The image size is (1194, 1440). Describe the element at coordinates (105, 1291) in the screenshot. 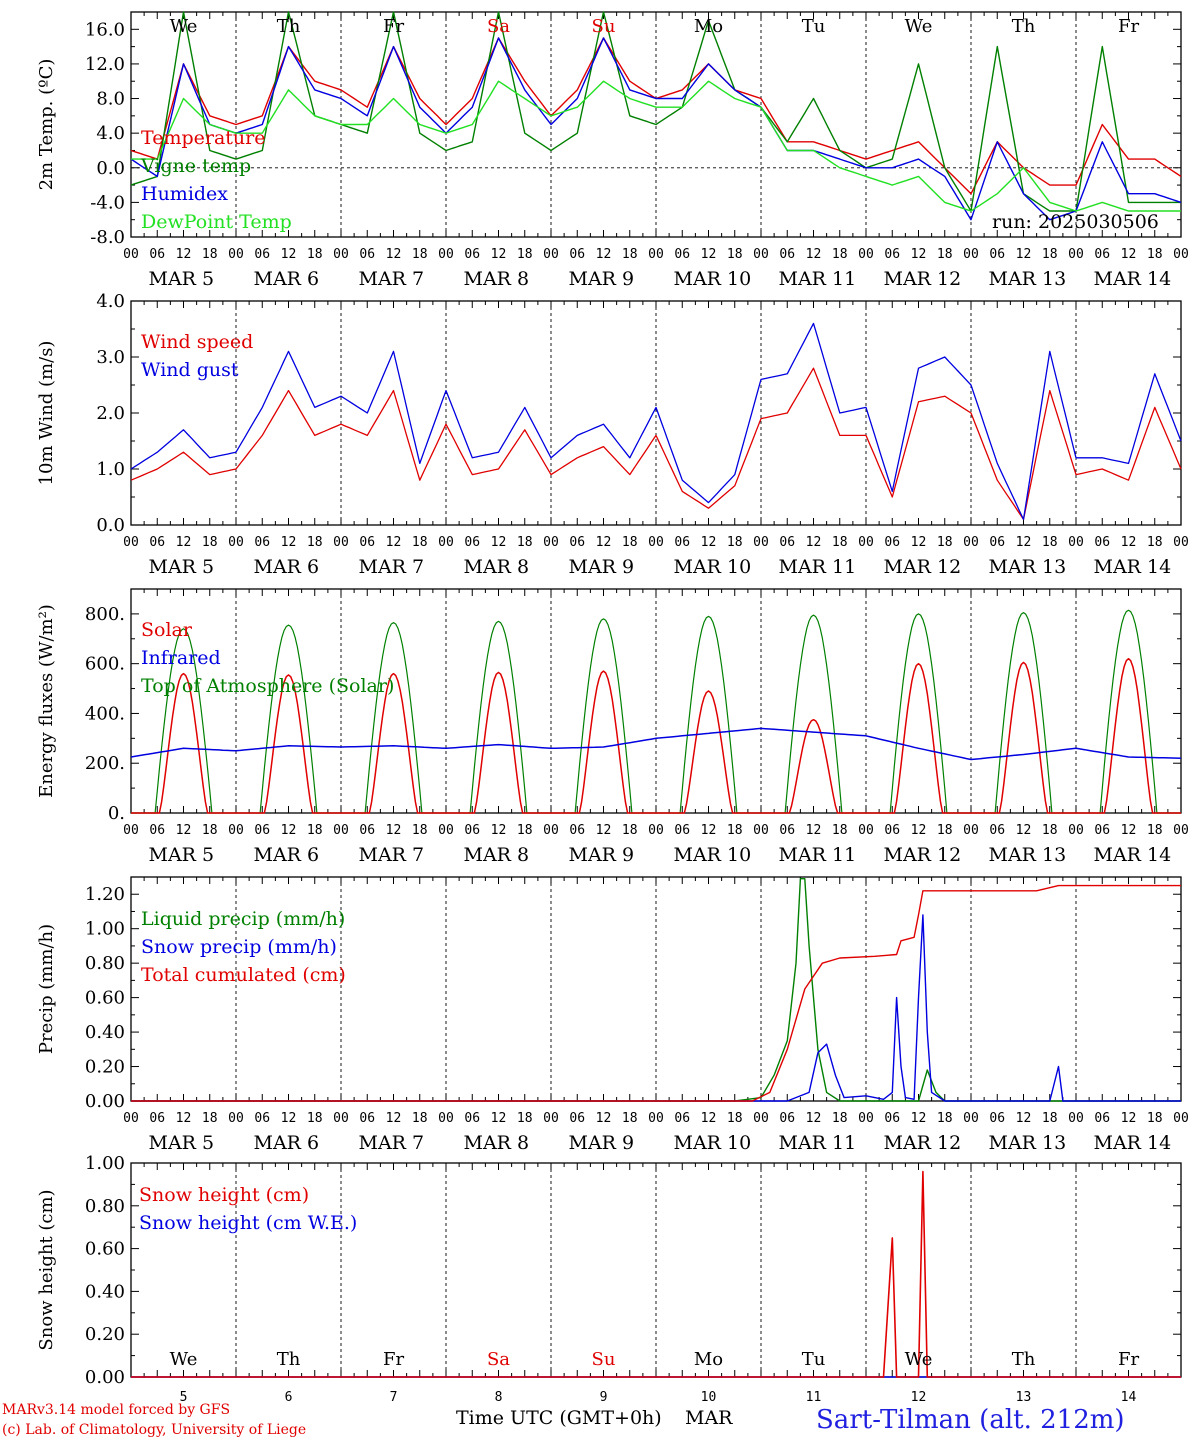

I see `y-tick-label: 0.40` at that location.